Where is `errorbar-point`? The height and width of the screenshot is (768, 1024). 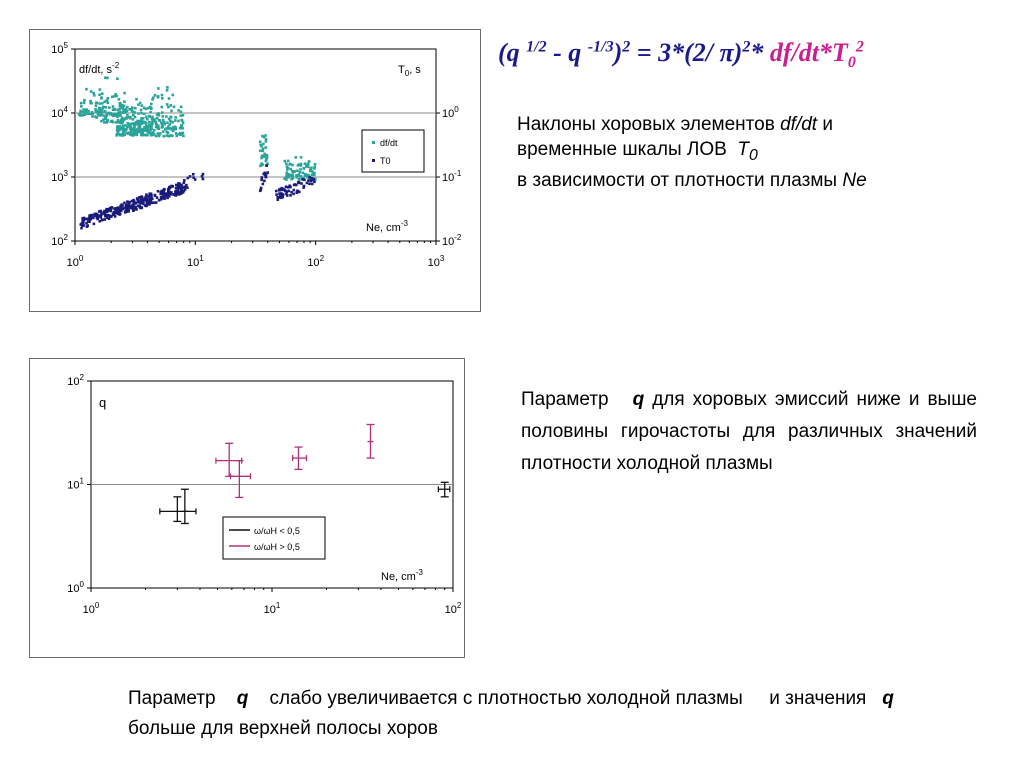 errorbar-point is located at coordinates (229, 459).